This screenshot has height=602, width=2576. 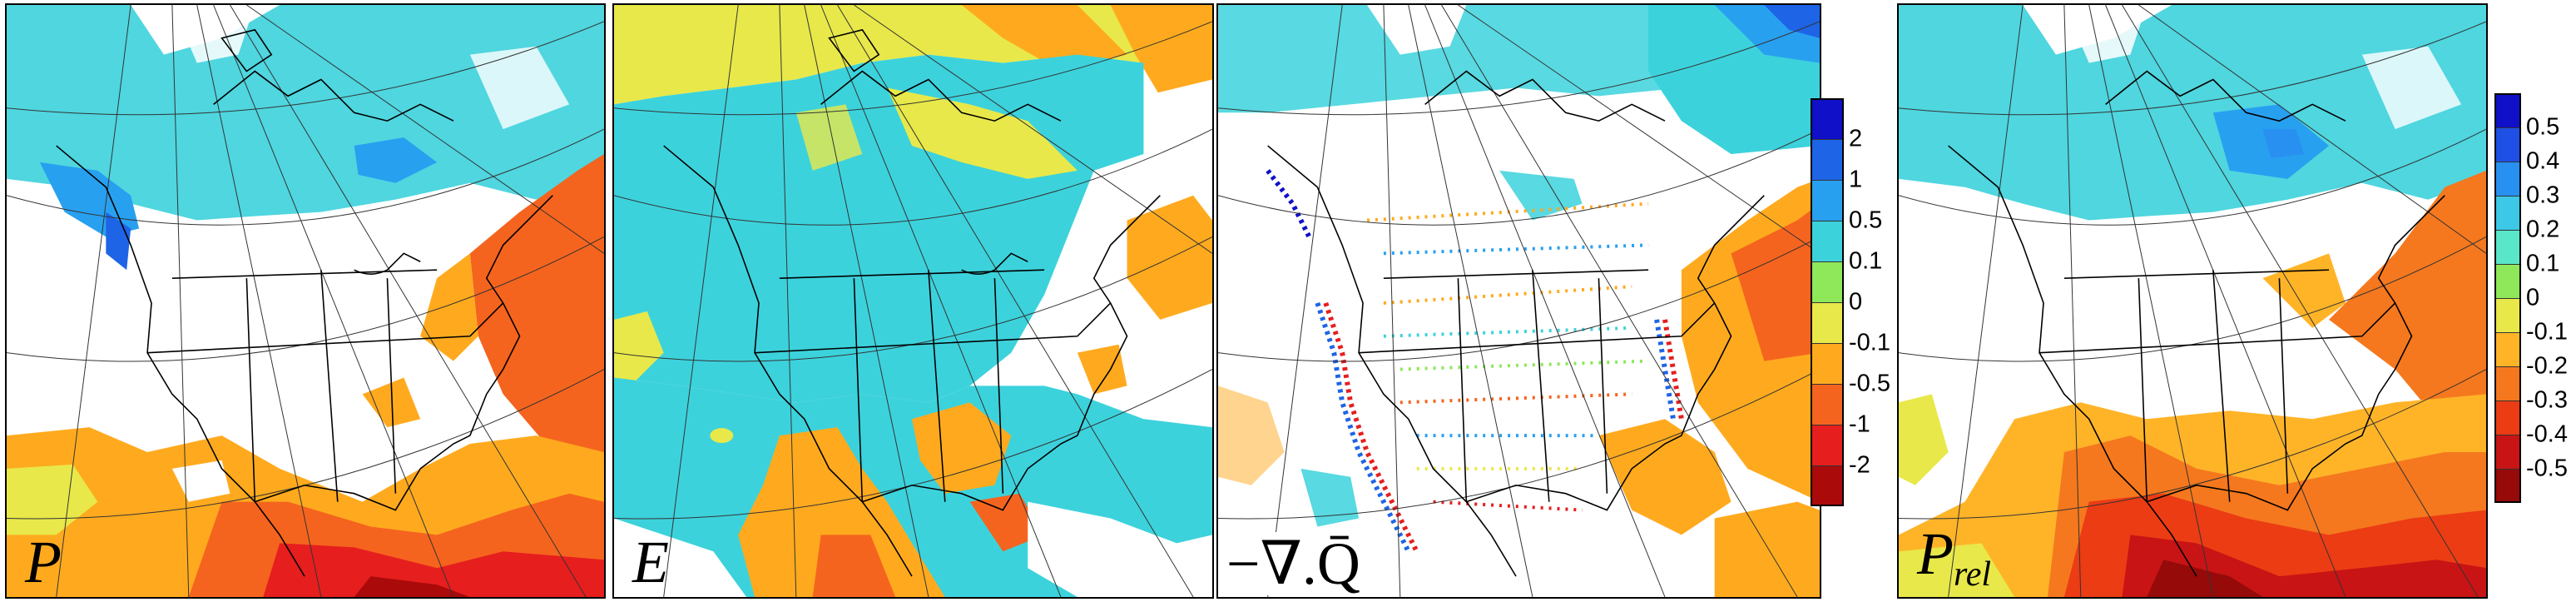 I want to click on colorbar-tick-label: 0.3, so click(x=2543, y=196).